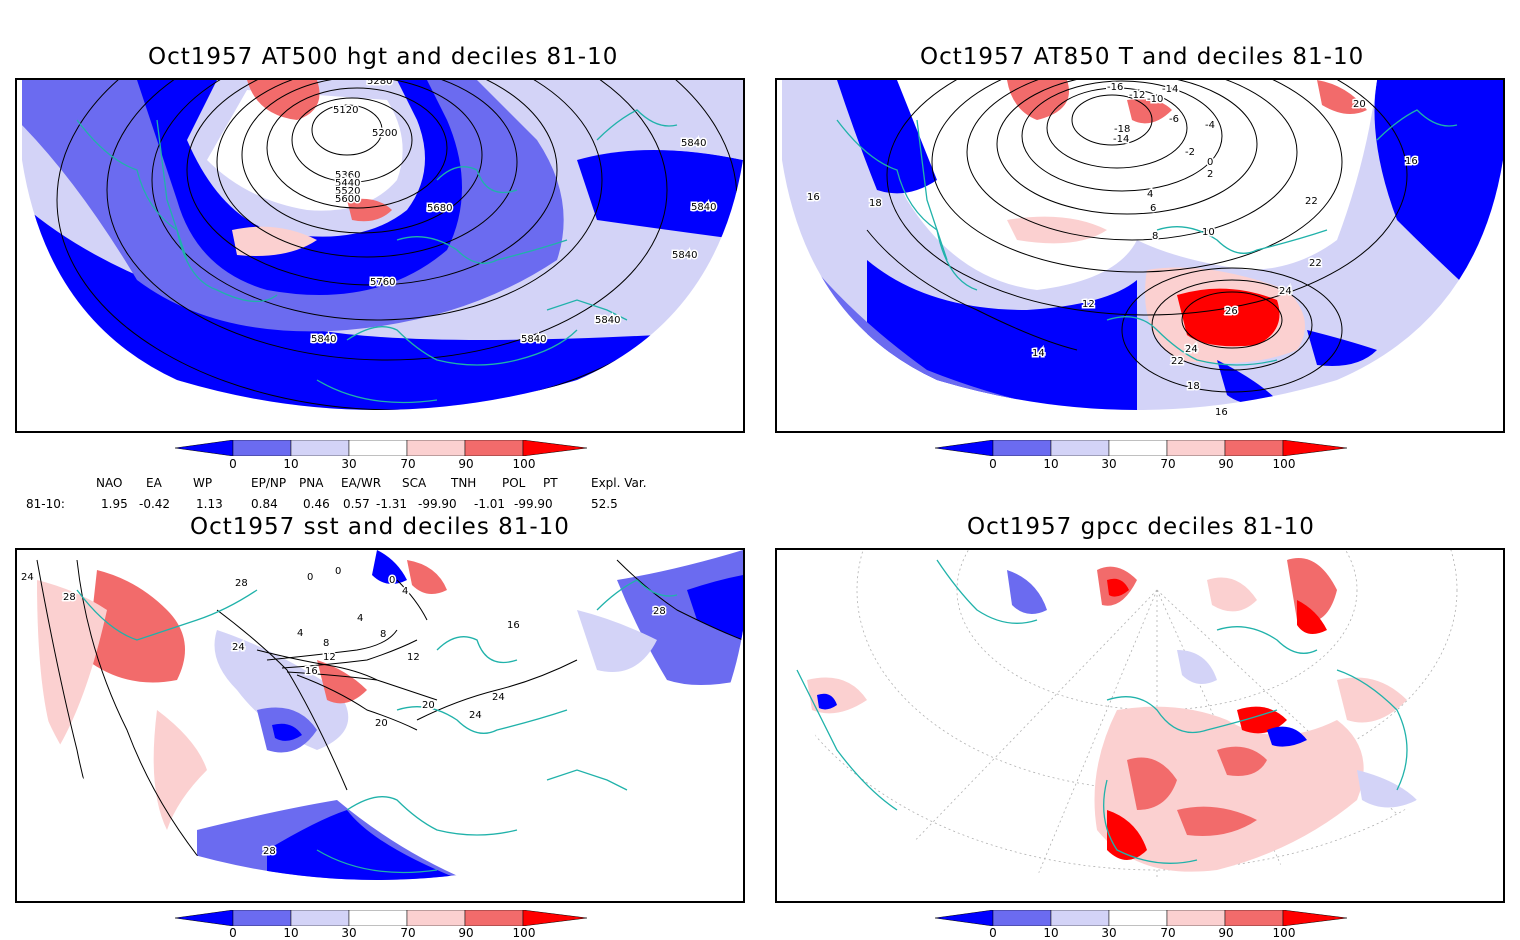  I want to click on panel-3-title: Oct1957 sst and deciles 81-10, so click(380, 527).